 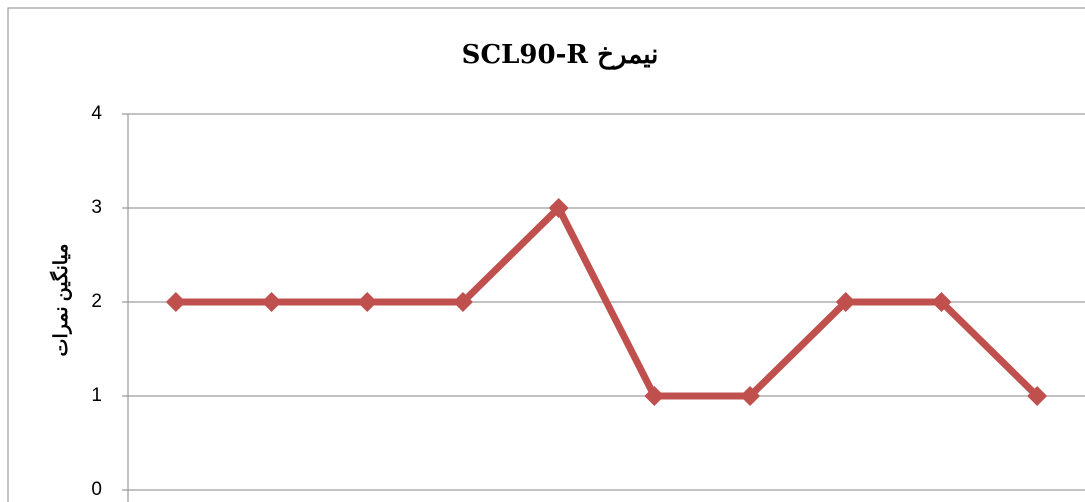 What do you see at coordinates (96, 489) in the screenshot?
I see `y-tick-label: 0` at bounding box center [96, 489].